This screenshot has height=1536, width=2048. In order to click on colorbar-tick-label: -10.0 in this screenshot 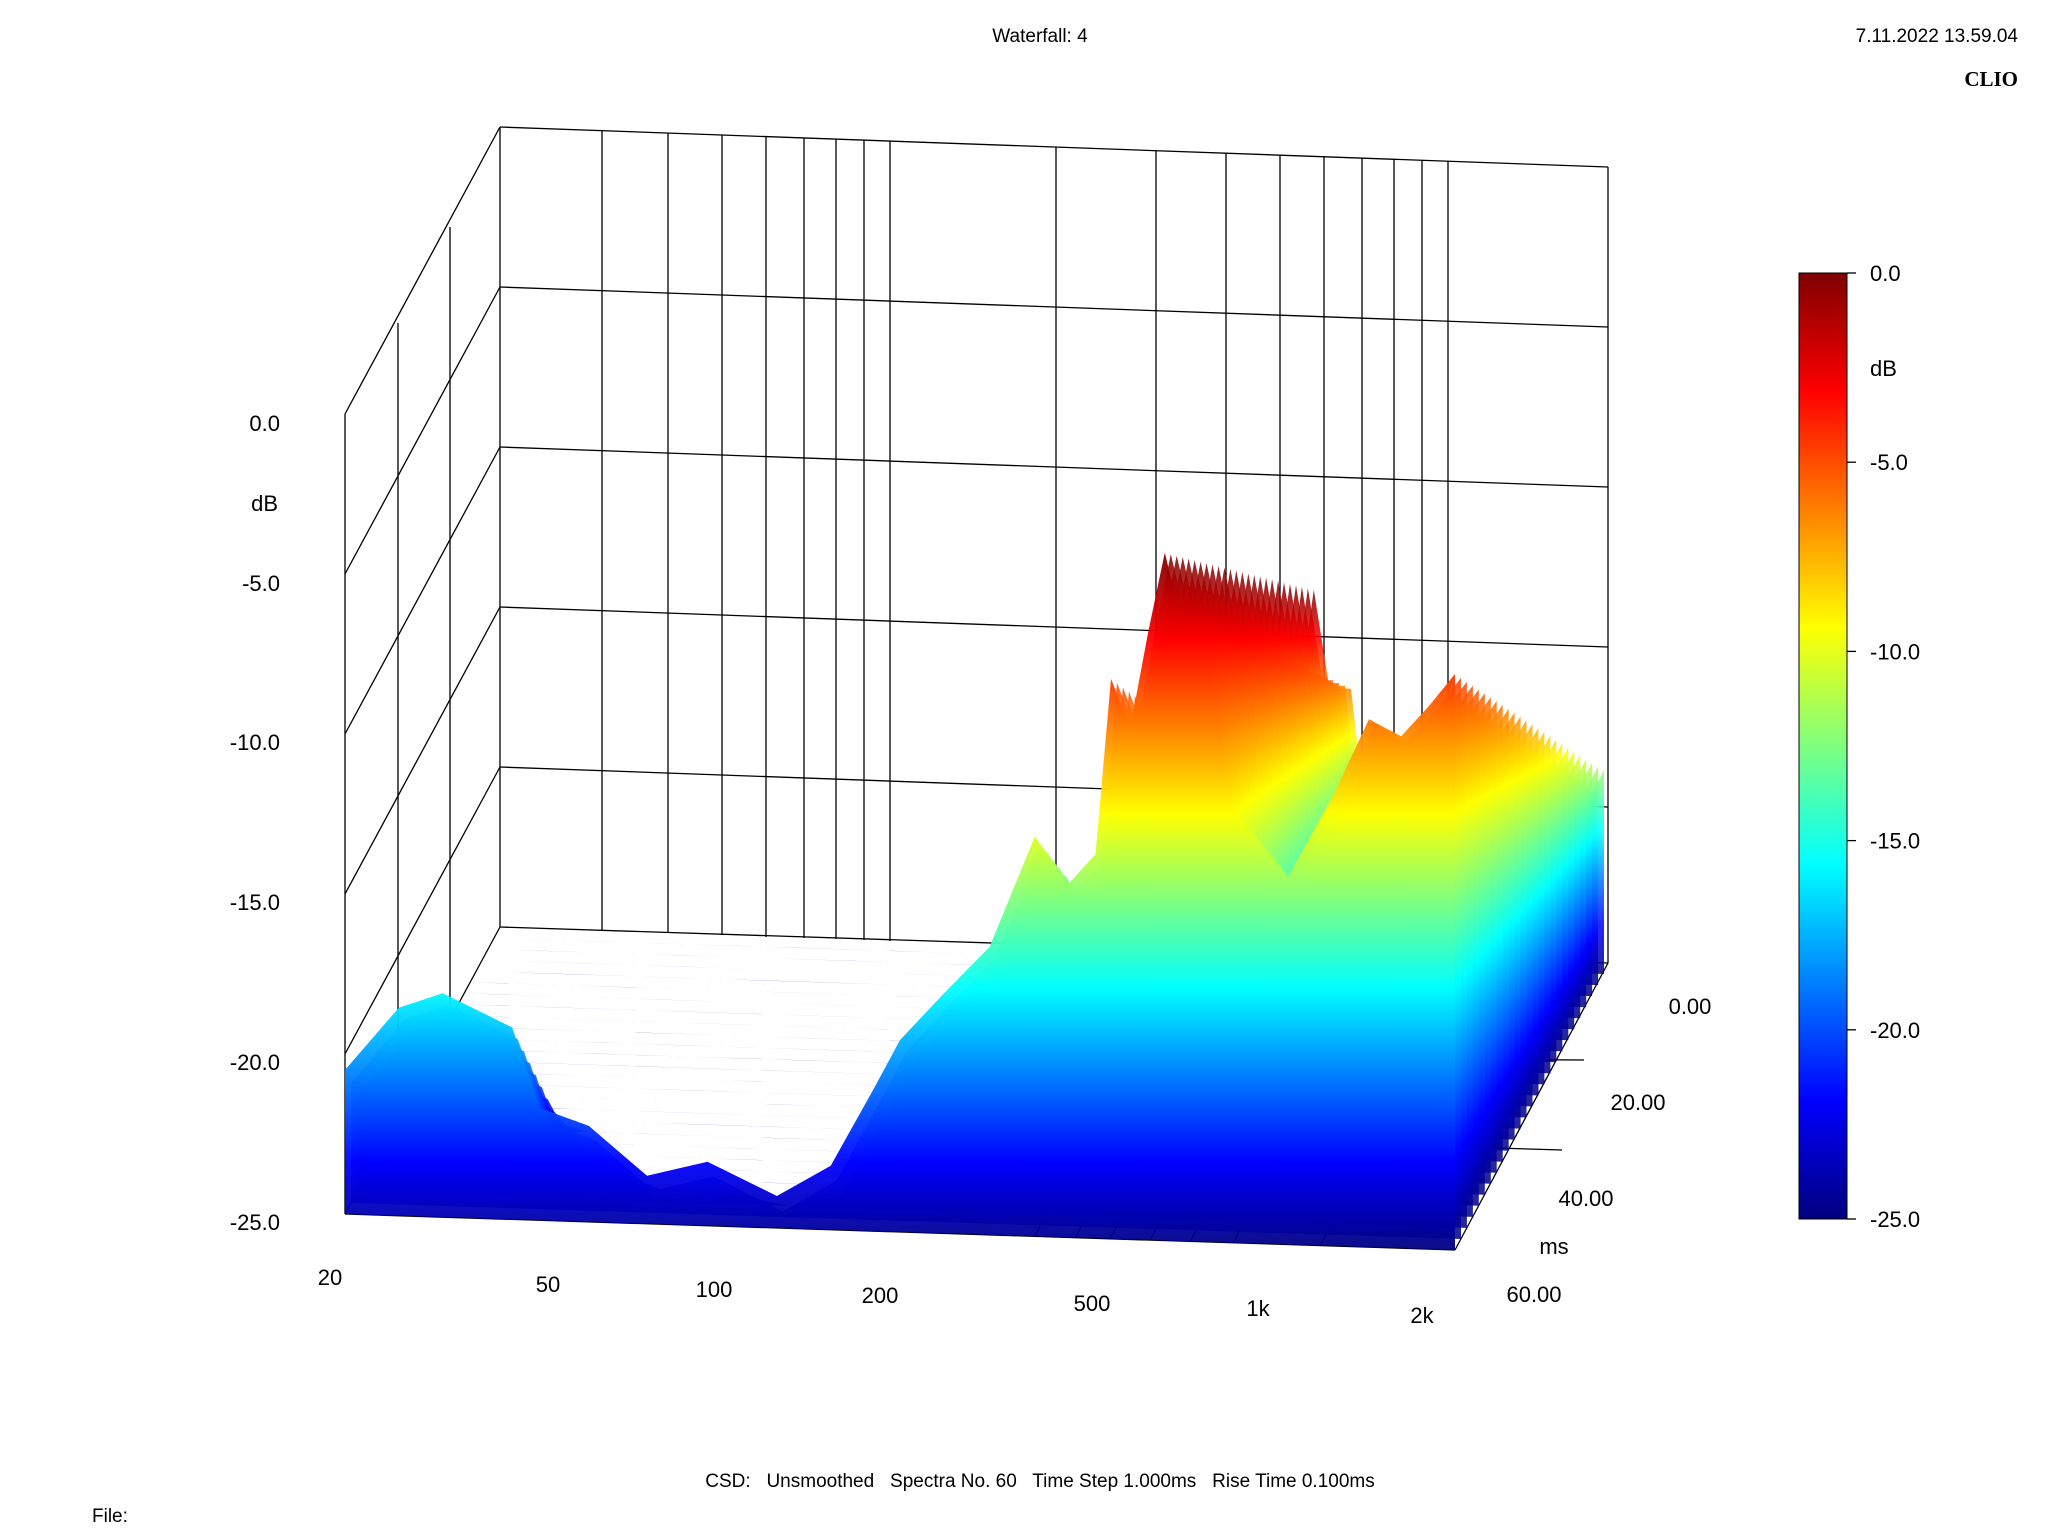, I will do `click(1895, 651)`.